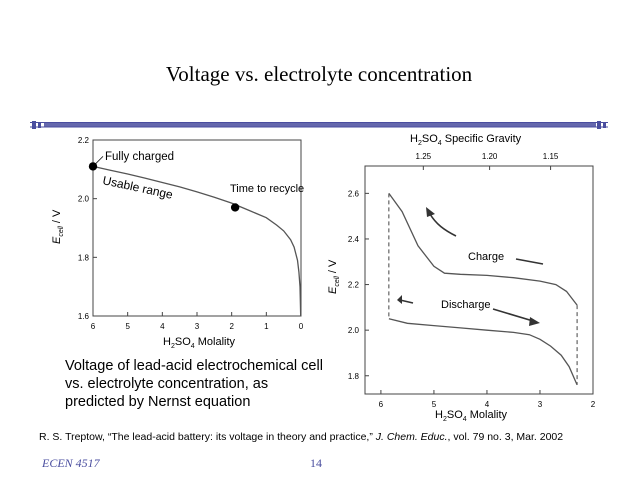 This screenshot has width=638, height=493. What do you see at coordinates (354, 193) in the screenshot?
I see `y-tick-label: 2.6` at bounding box center [354, 193].